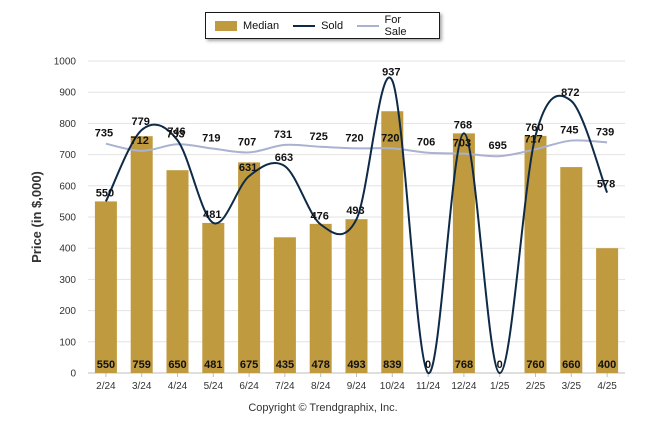 The width and height of the screenshot is (646, 434). Describe the element at coordinates (535, 365) in the screenshot. I see `data-label-median: 760` at that location.